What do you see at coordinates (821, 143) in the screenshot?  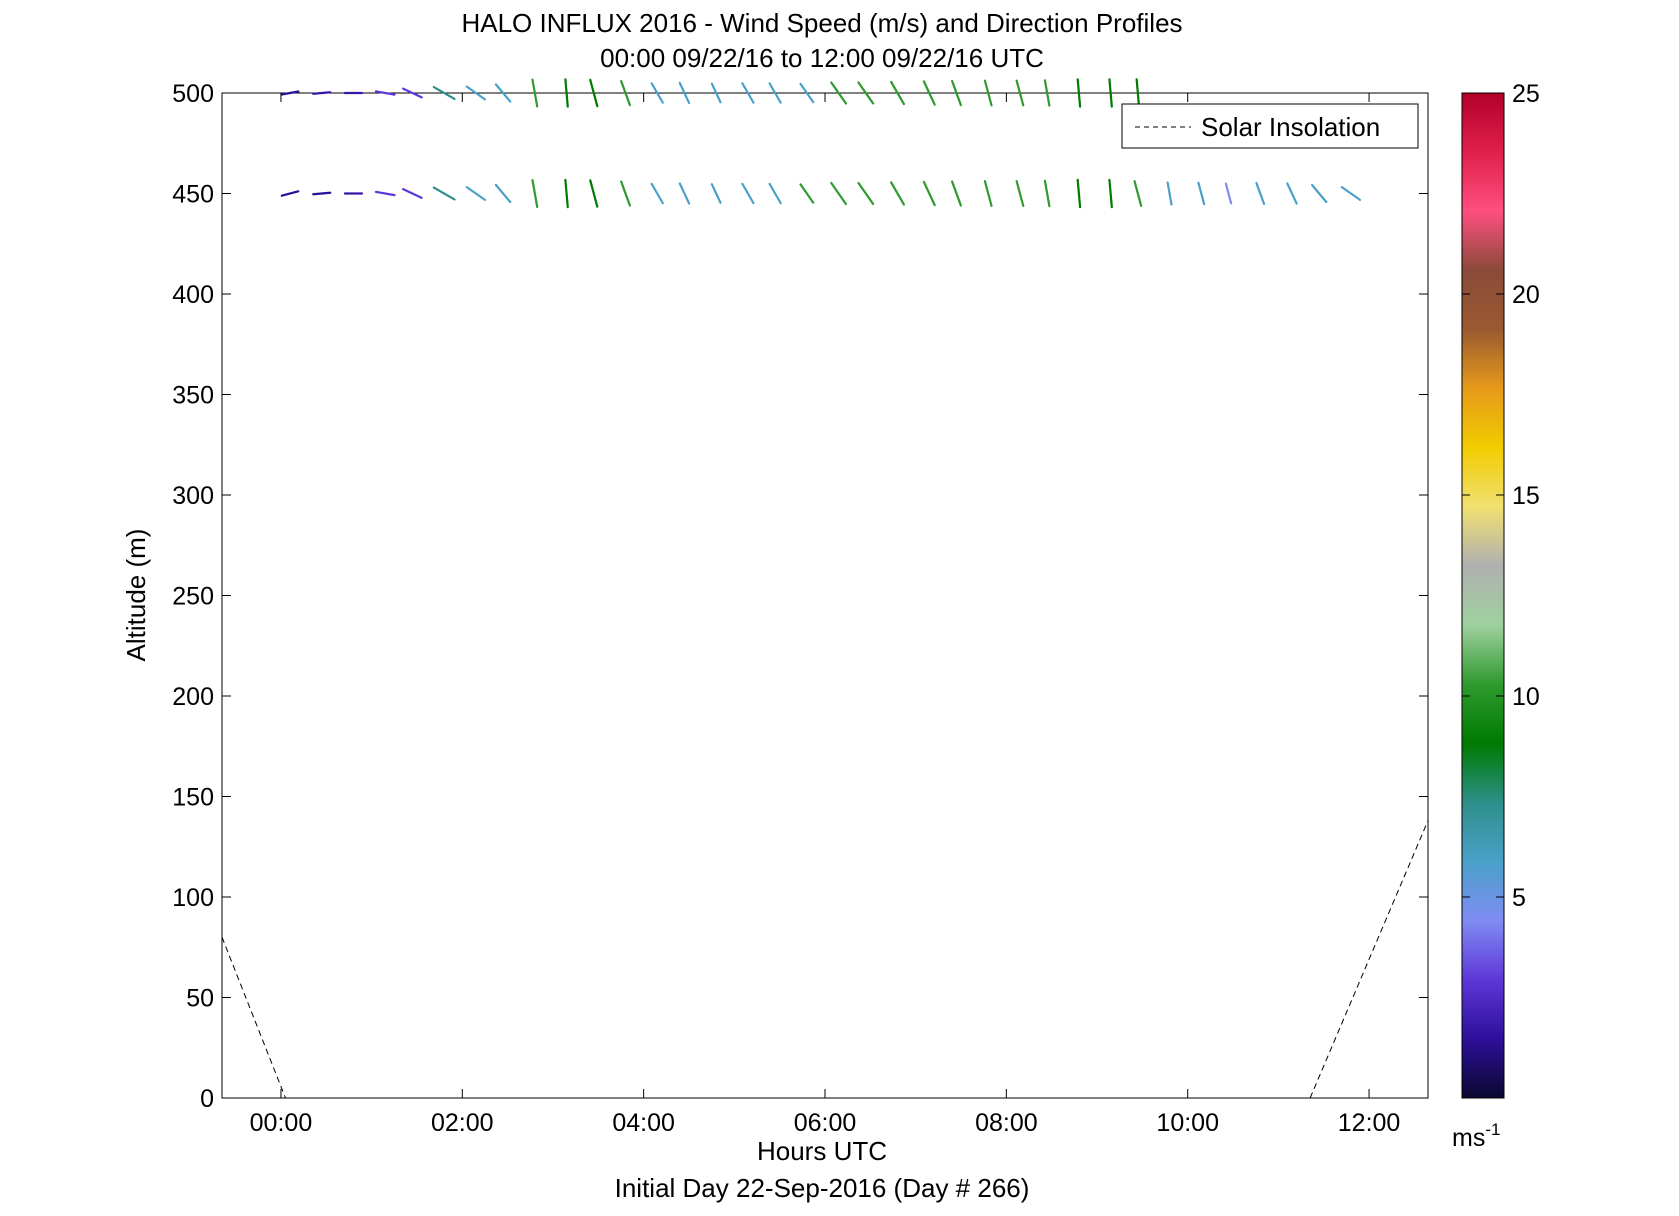 I see `wind-vector-layer` at bounding box center [821, 143].